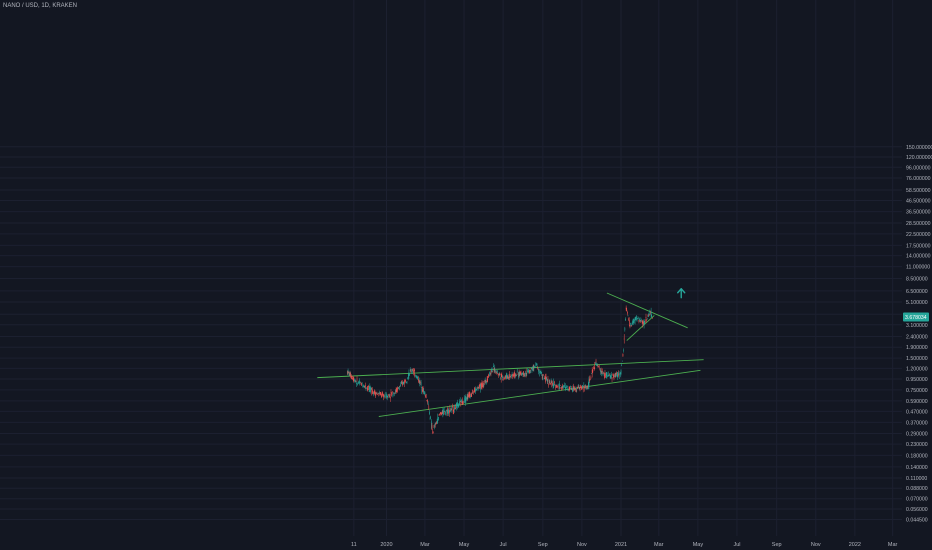 Image resolution: width=932 pixels, height=550 pixels. What do you see at coordinates (698, 545) in the screenshot?
I see `time-tick-label: May` at bounding box center [698, 545].